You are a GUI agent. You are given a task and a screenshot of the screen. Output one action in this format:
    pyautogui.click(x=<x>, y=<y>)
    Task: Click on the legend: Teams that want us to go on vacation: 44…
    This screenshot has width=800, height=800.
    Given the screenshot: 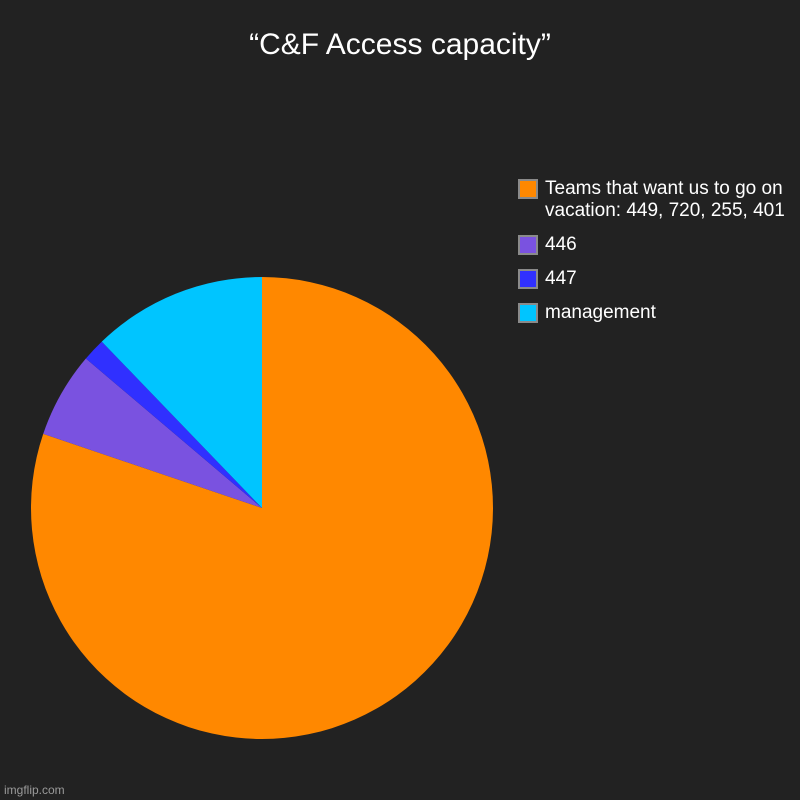 What is the action you would take?
    pyautogui.click(x=653, y=257)
    